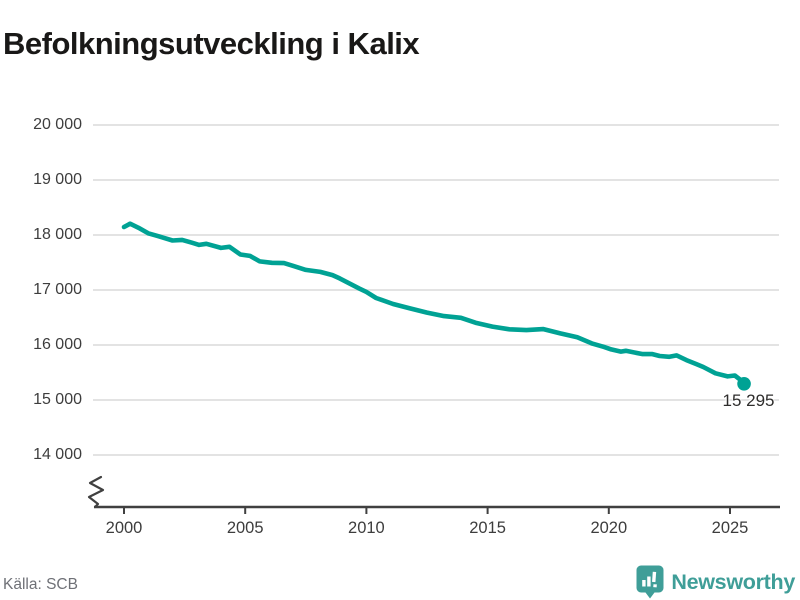 This screenshot has height=600, width=800. What do you see at coordinates (609, 528) in the screenshot?
I see `x-axis-tick-label: 2020` at bounding box center [609, 528].